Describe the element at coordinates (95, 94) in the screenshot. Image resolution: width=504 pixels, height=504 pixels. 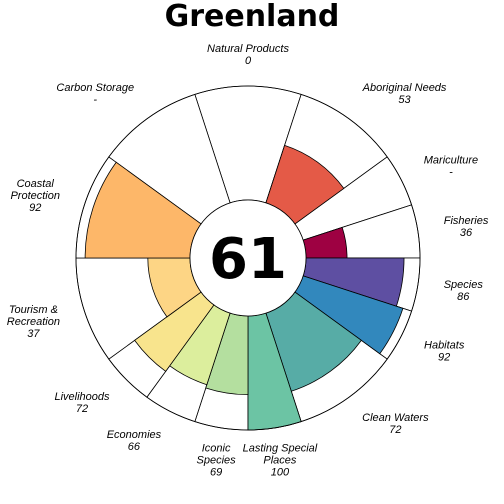
I see `petal-label-carbon-storage: Carbon Storage -` at that location.